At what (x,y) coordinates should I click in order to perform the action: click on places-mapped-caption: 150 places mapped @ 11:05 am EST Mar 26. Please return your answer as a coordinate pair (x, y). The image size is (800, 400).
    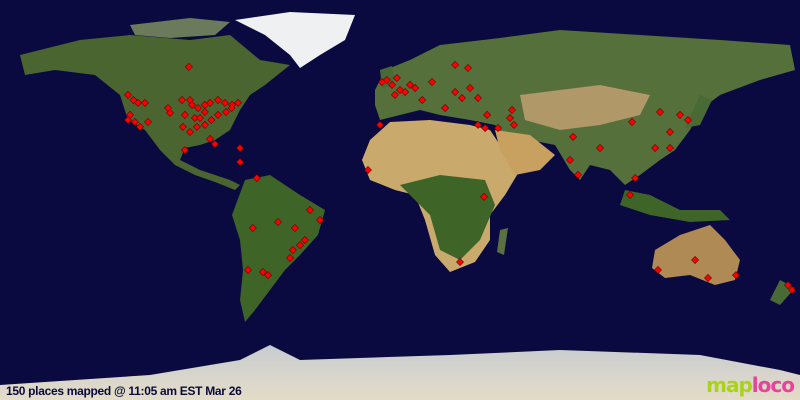
    Looking at the image, I should click on (124, 391).